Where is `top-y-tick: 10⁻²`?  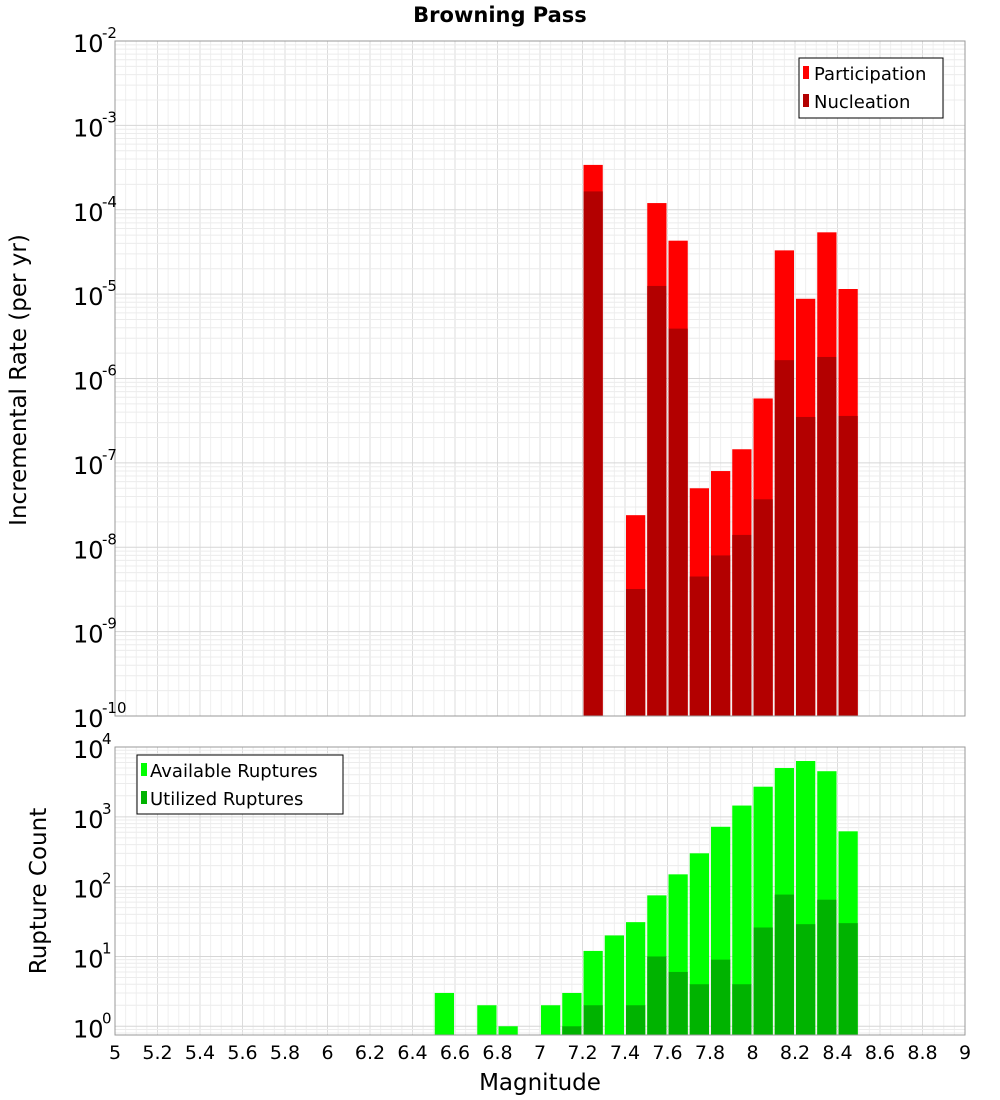 top-y-tick: 10⁻² is located at coordinates (95, 41).